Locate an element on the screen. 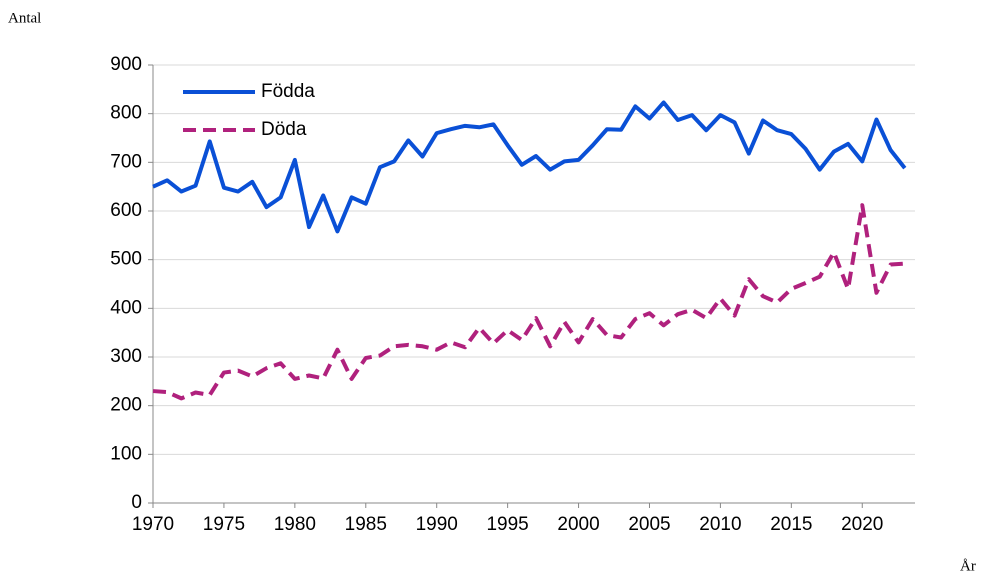  y-tick-label: 500 is located at coordinates (126, 259).